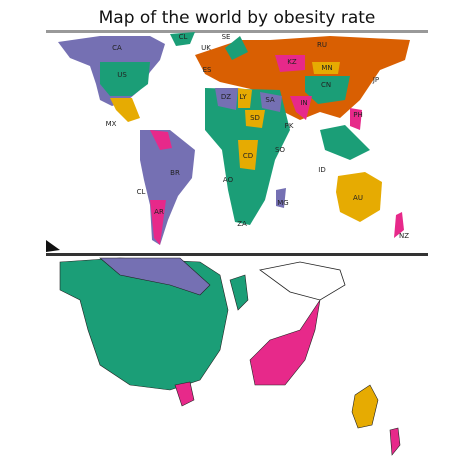 This screenshot has height=474, width=474. Describe the element at coordinates (282, 203) in the screenshot. I see `country-label: MG` at that location.